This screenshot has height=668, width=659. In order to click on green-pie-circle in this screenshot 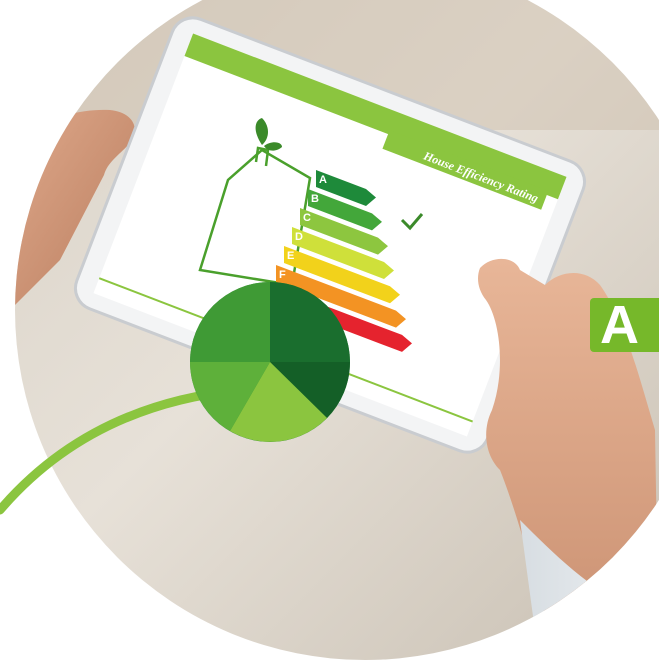, I will do `click(270, 362)`.